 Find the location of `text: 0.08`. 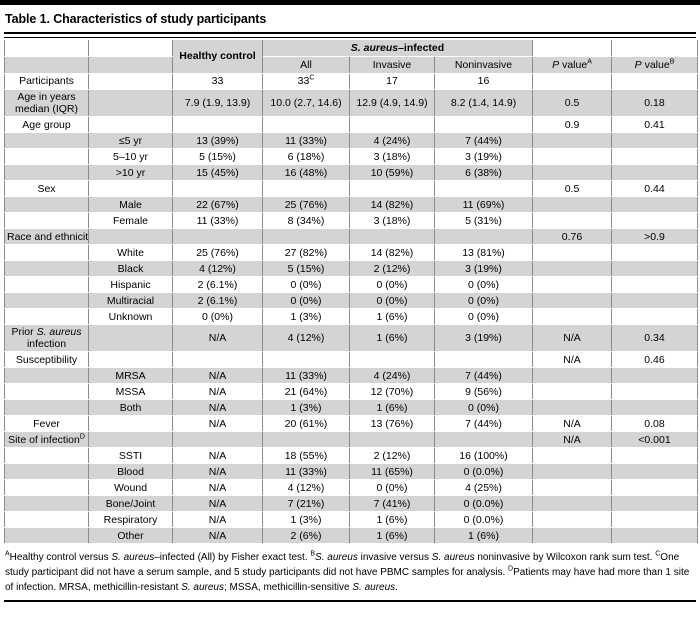

text: 0.08 is located at coordinates (654, 423).